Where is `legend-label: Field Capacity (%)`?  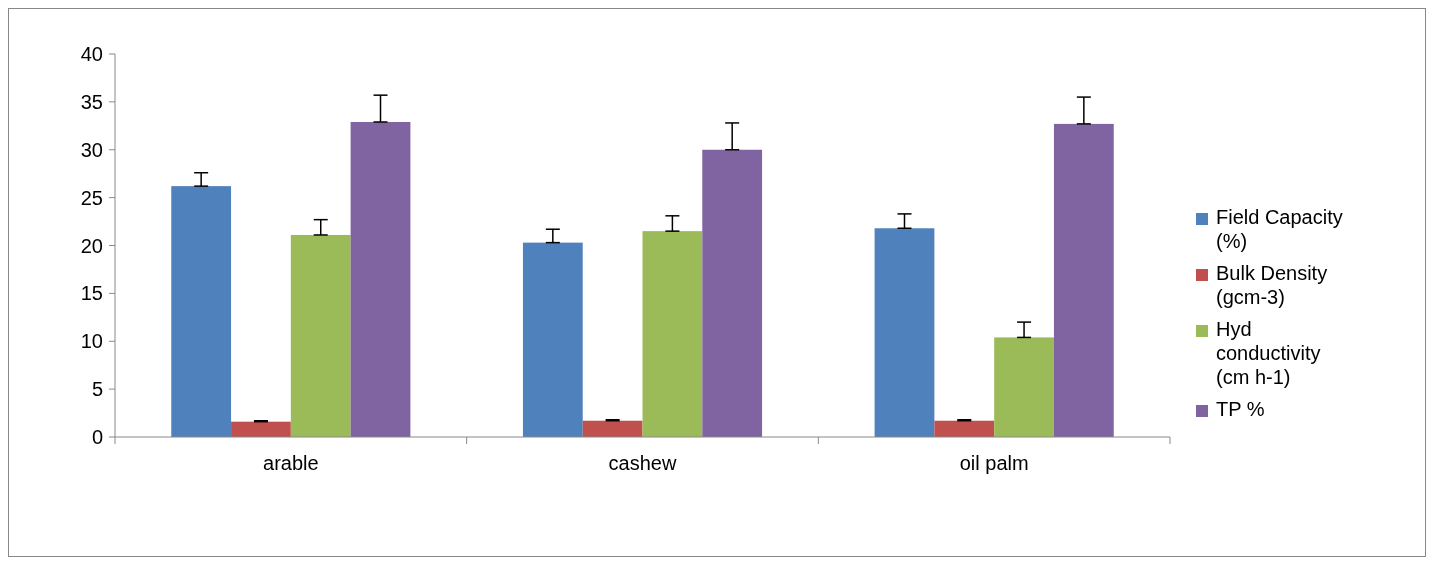 legend-label: Field Capacity (%) is located at coordinates (1279, 229).